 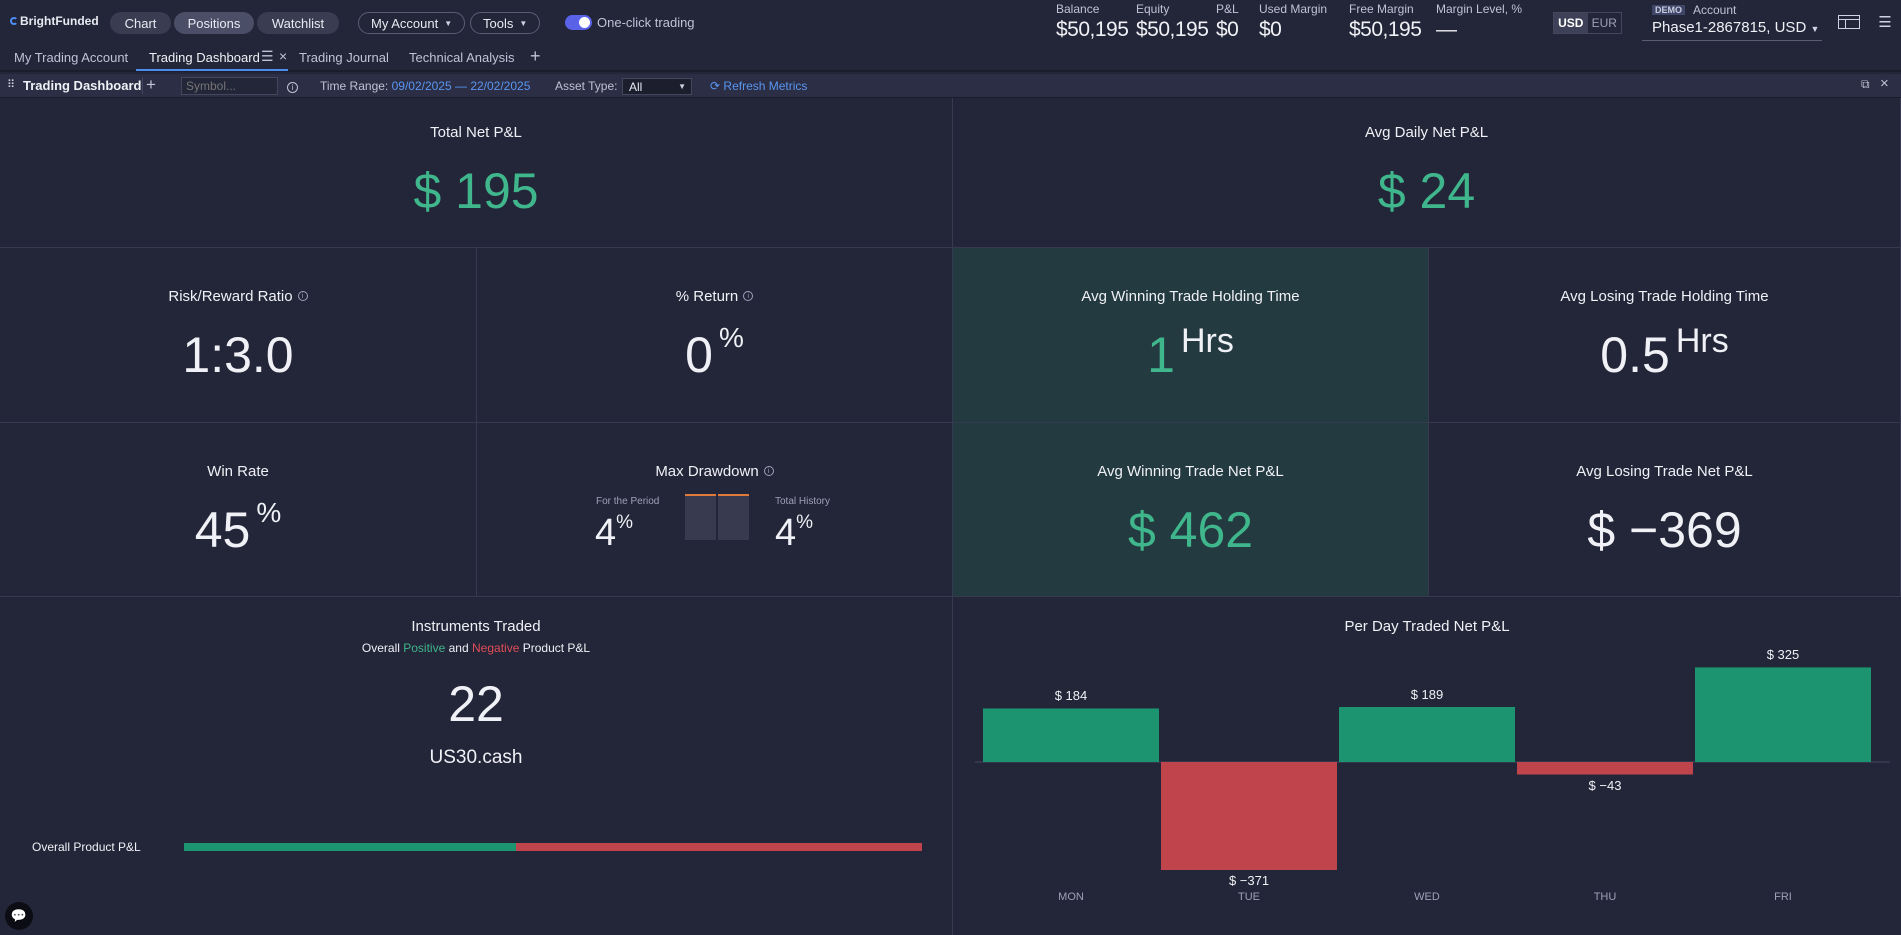 I want to click on one-click-label: One-click trading, so click(x=646, y=22).